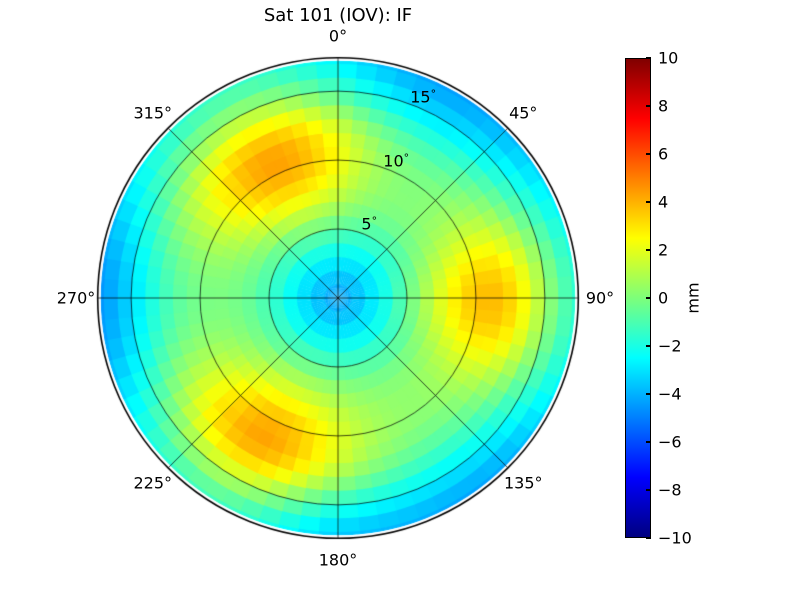 This screenshot has width=800, height=600. I want to click on angular-tick-label-225: 225°, so click(153, 483).